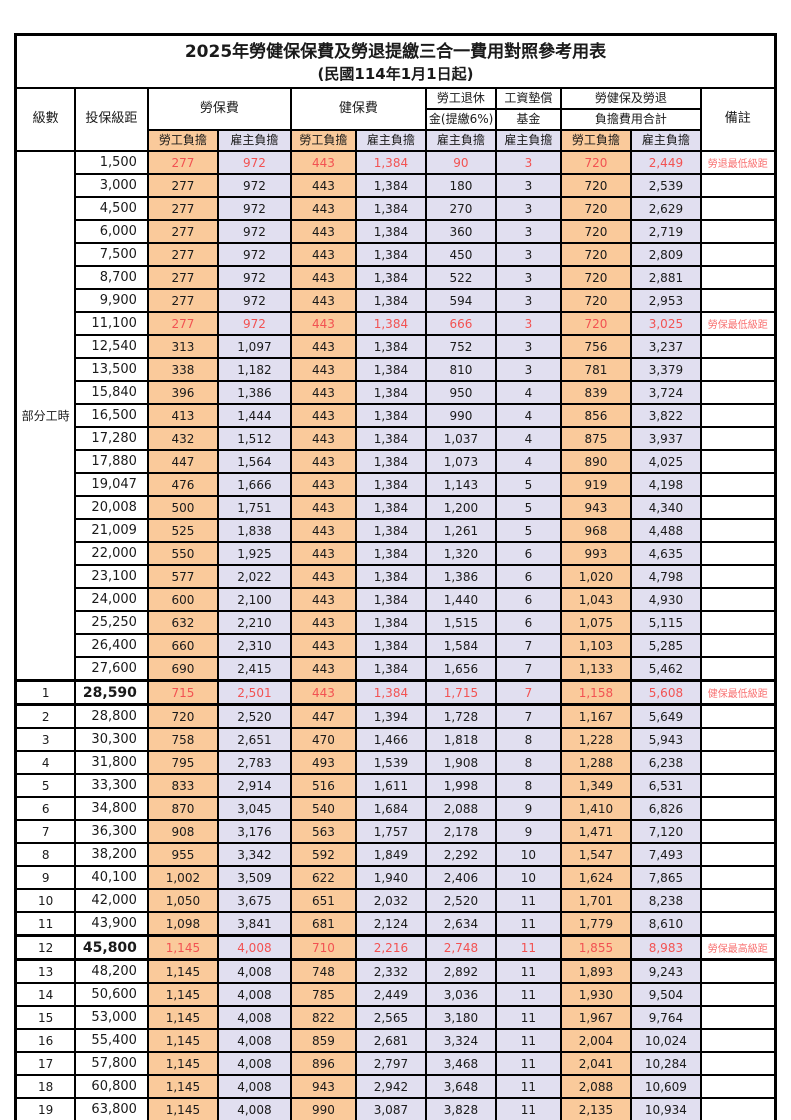 The image size is (791, 1120). Describe the element at coordinates (665, 600) in the screenshot. I see `value-cell-total_er: 4,930` at that location.